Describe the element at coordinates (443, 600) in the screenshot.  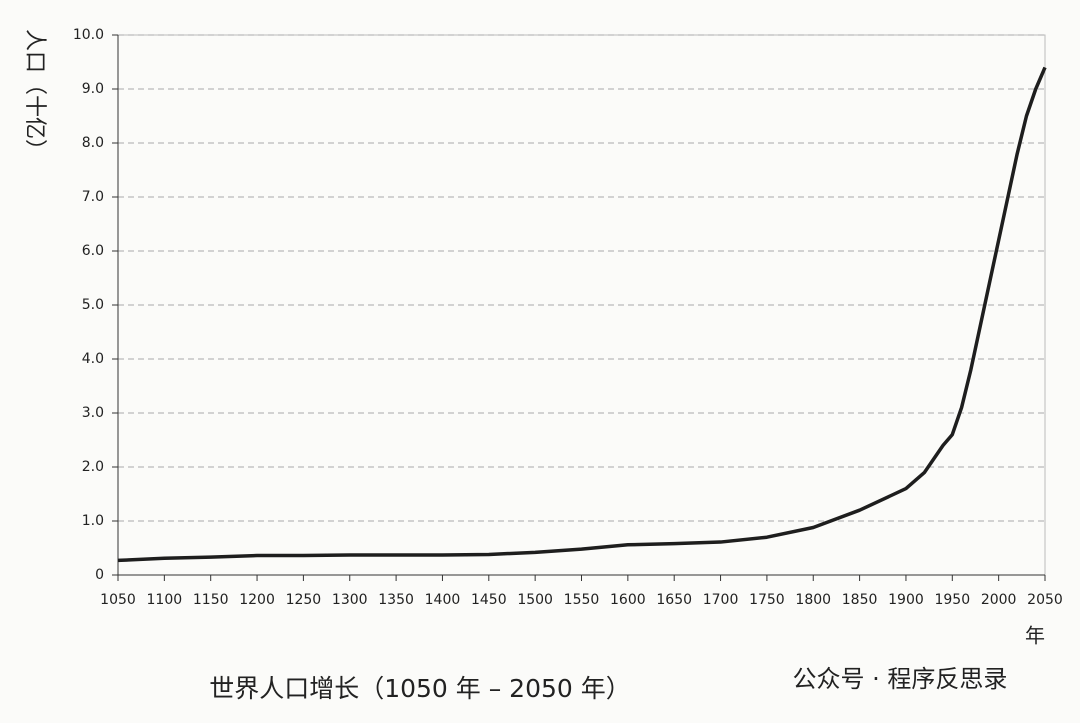
I see `x-tick-label: 1400` at that location.